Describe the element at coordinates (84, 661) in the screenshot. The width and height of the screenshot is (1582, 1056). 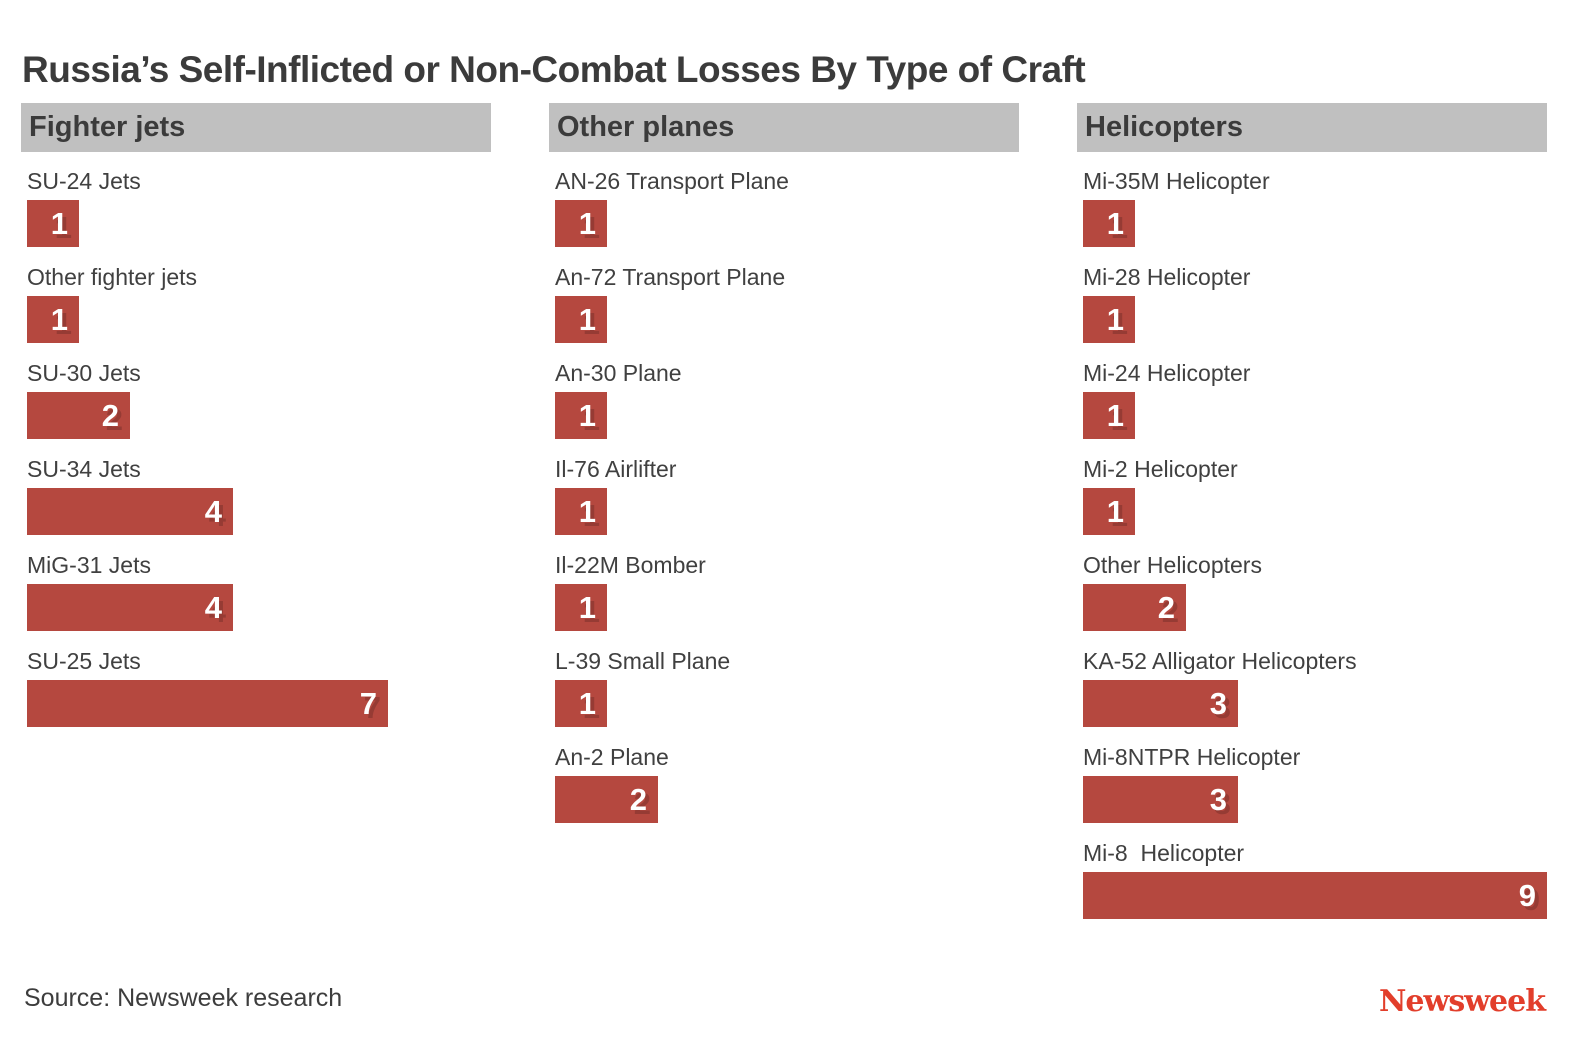
I see `bar-label: SU-25 Jets` at that location.